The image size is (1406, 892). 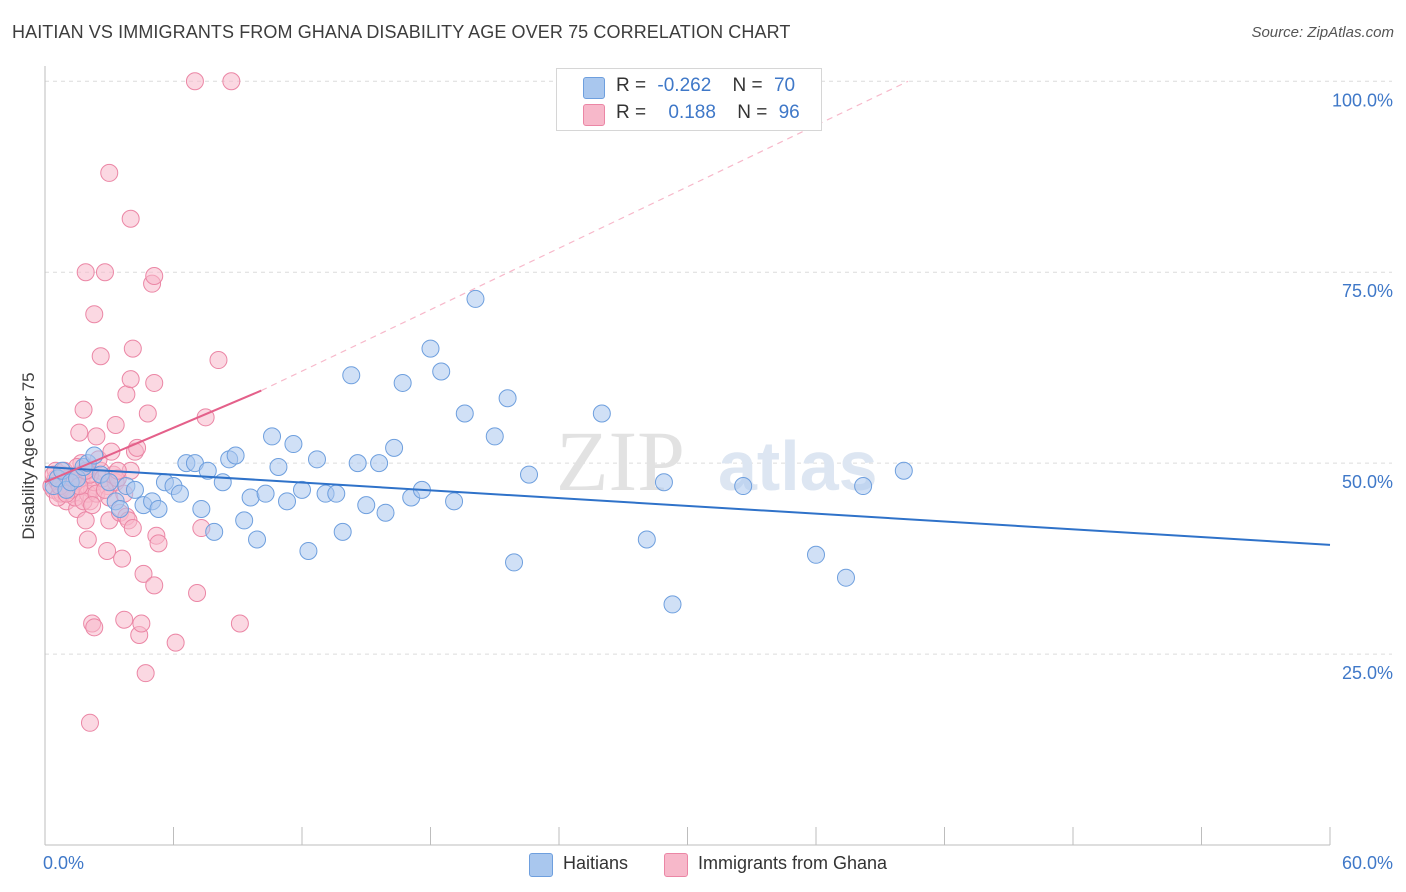 What do you see at coordinates (1367, 482) in the screenshot?
I see `y-tick-label: 50.0%` at bounding box center [1367, 482].